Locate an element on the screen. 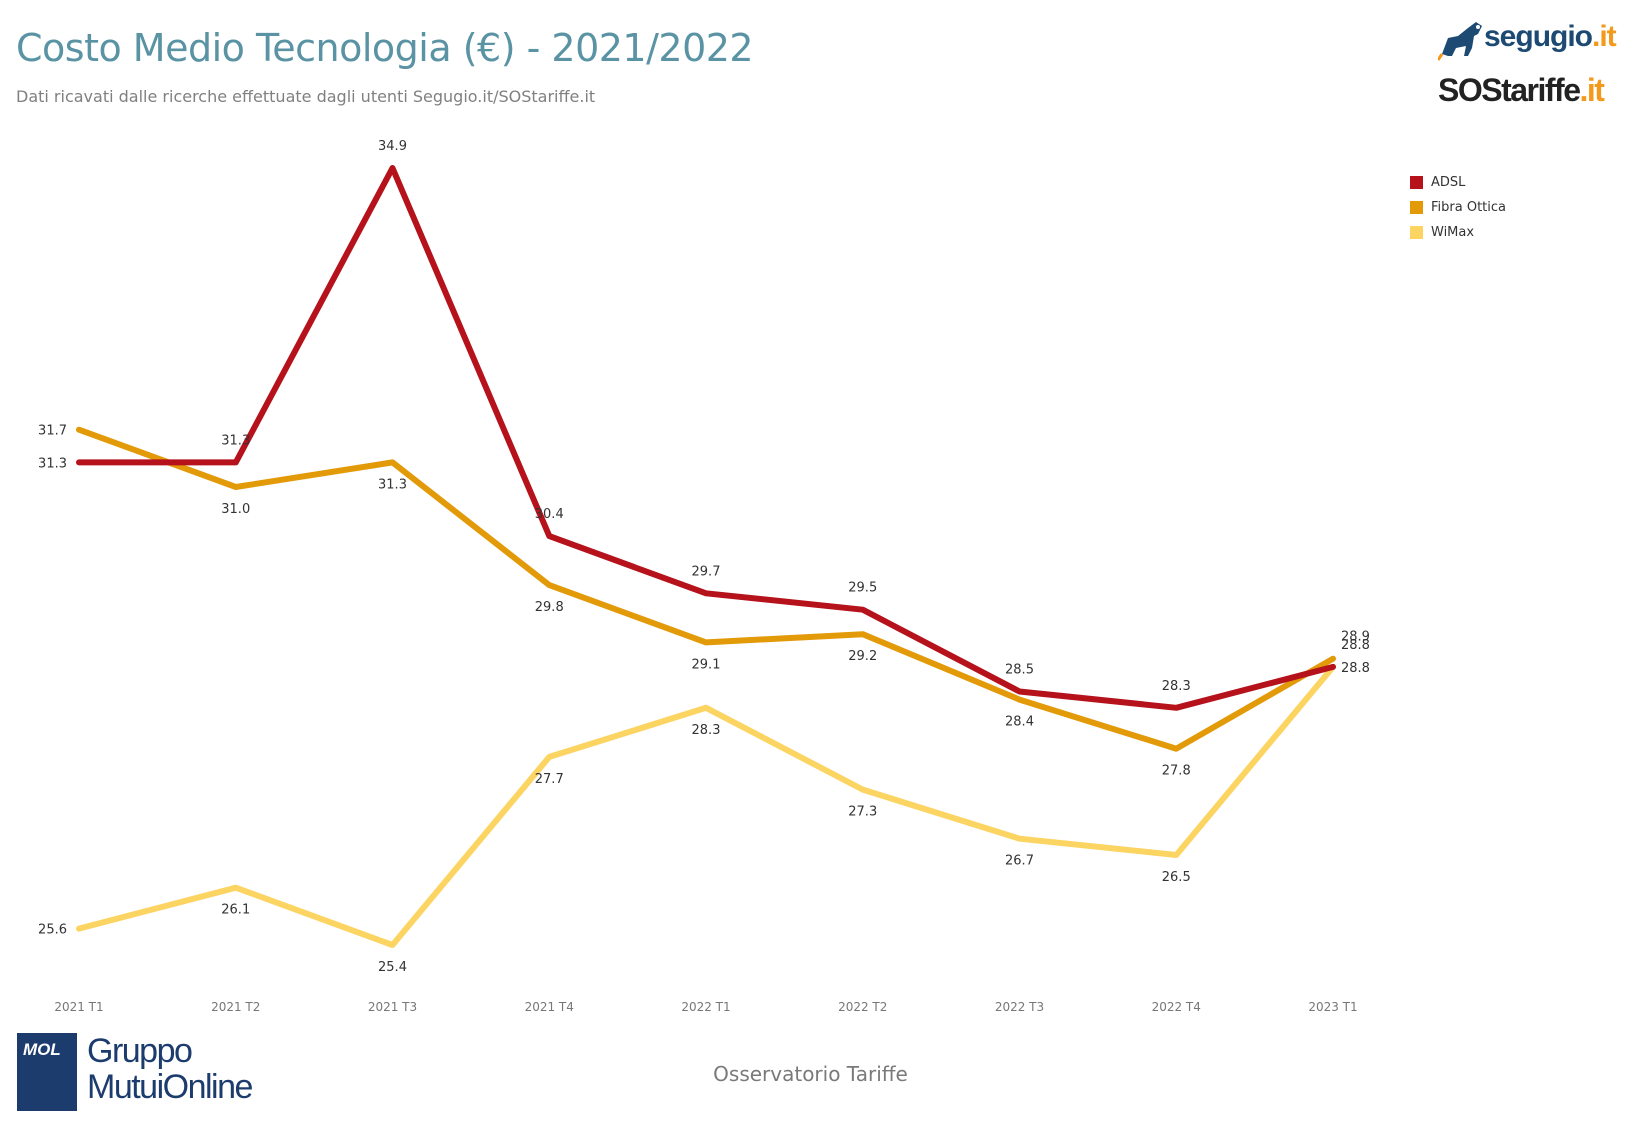 The image size is (1625, 1125). data-label: 29.8 is located at coordinates (549, 607).